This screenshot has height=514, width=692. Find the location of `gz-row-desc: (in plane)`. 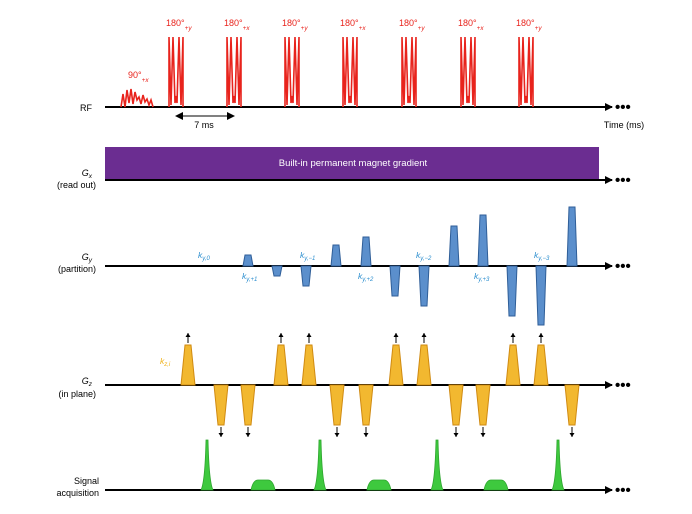

gz-row-desc: (in plane) is located at coordinates (77, 394).